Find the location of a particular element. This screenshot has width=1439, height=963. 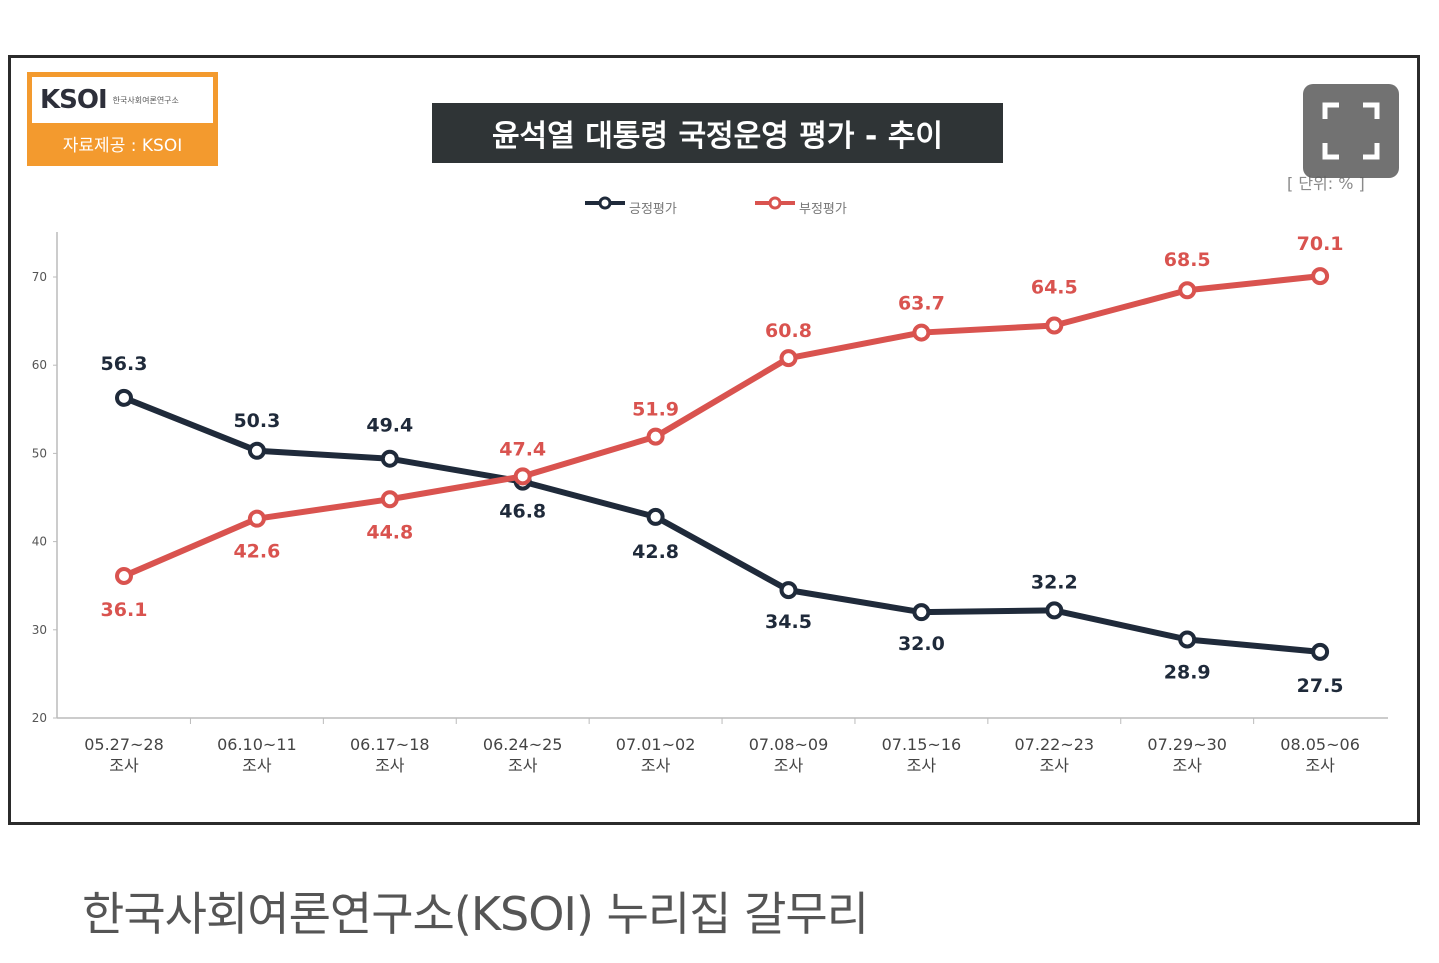

positive-data-label: 50.3 is located at coordinates (256, 421).